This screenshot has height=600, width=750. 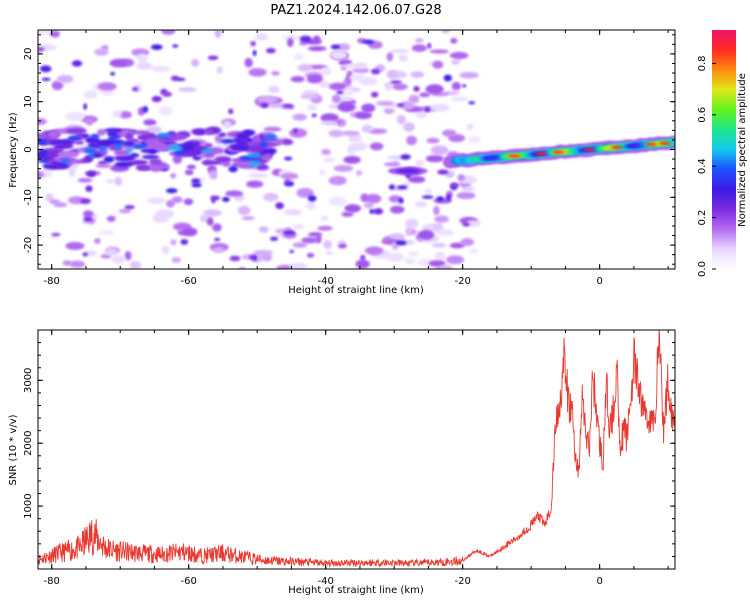 I want to click on spectrogram-x-tick-label: -60, so click(x=189, y=281).